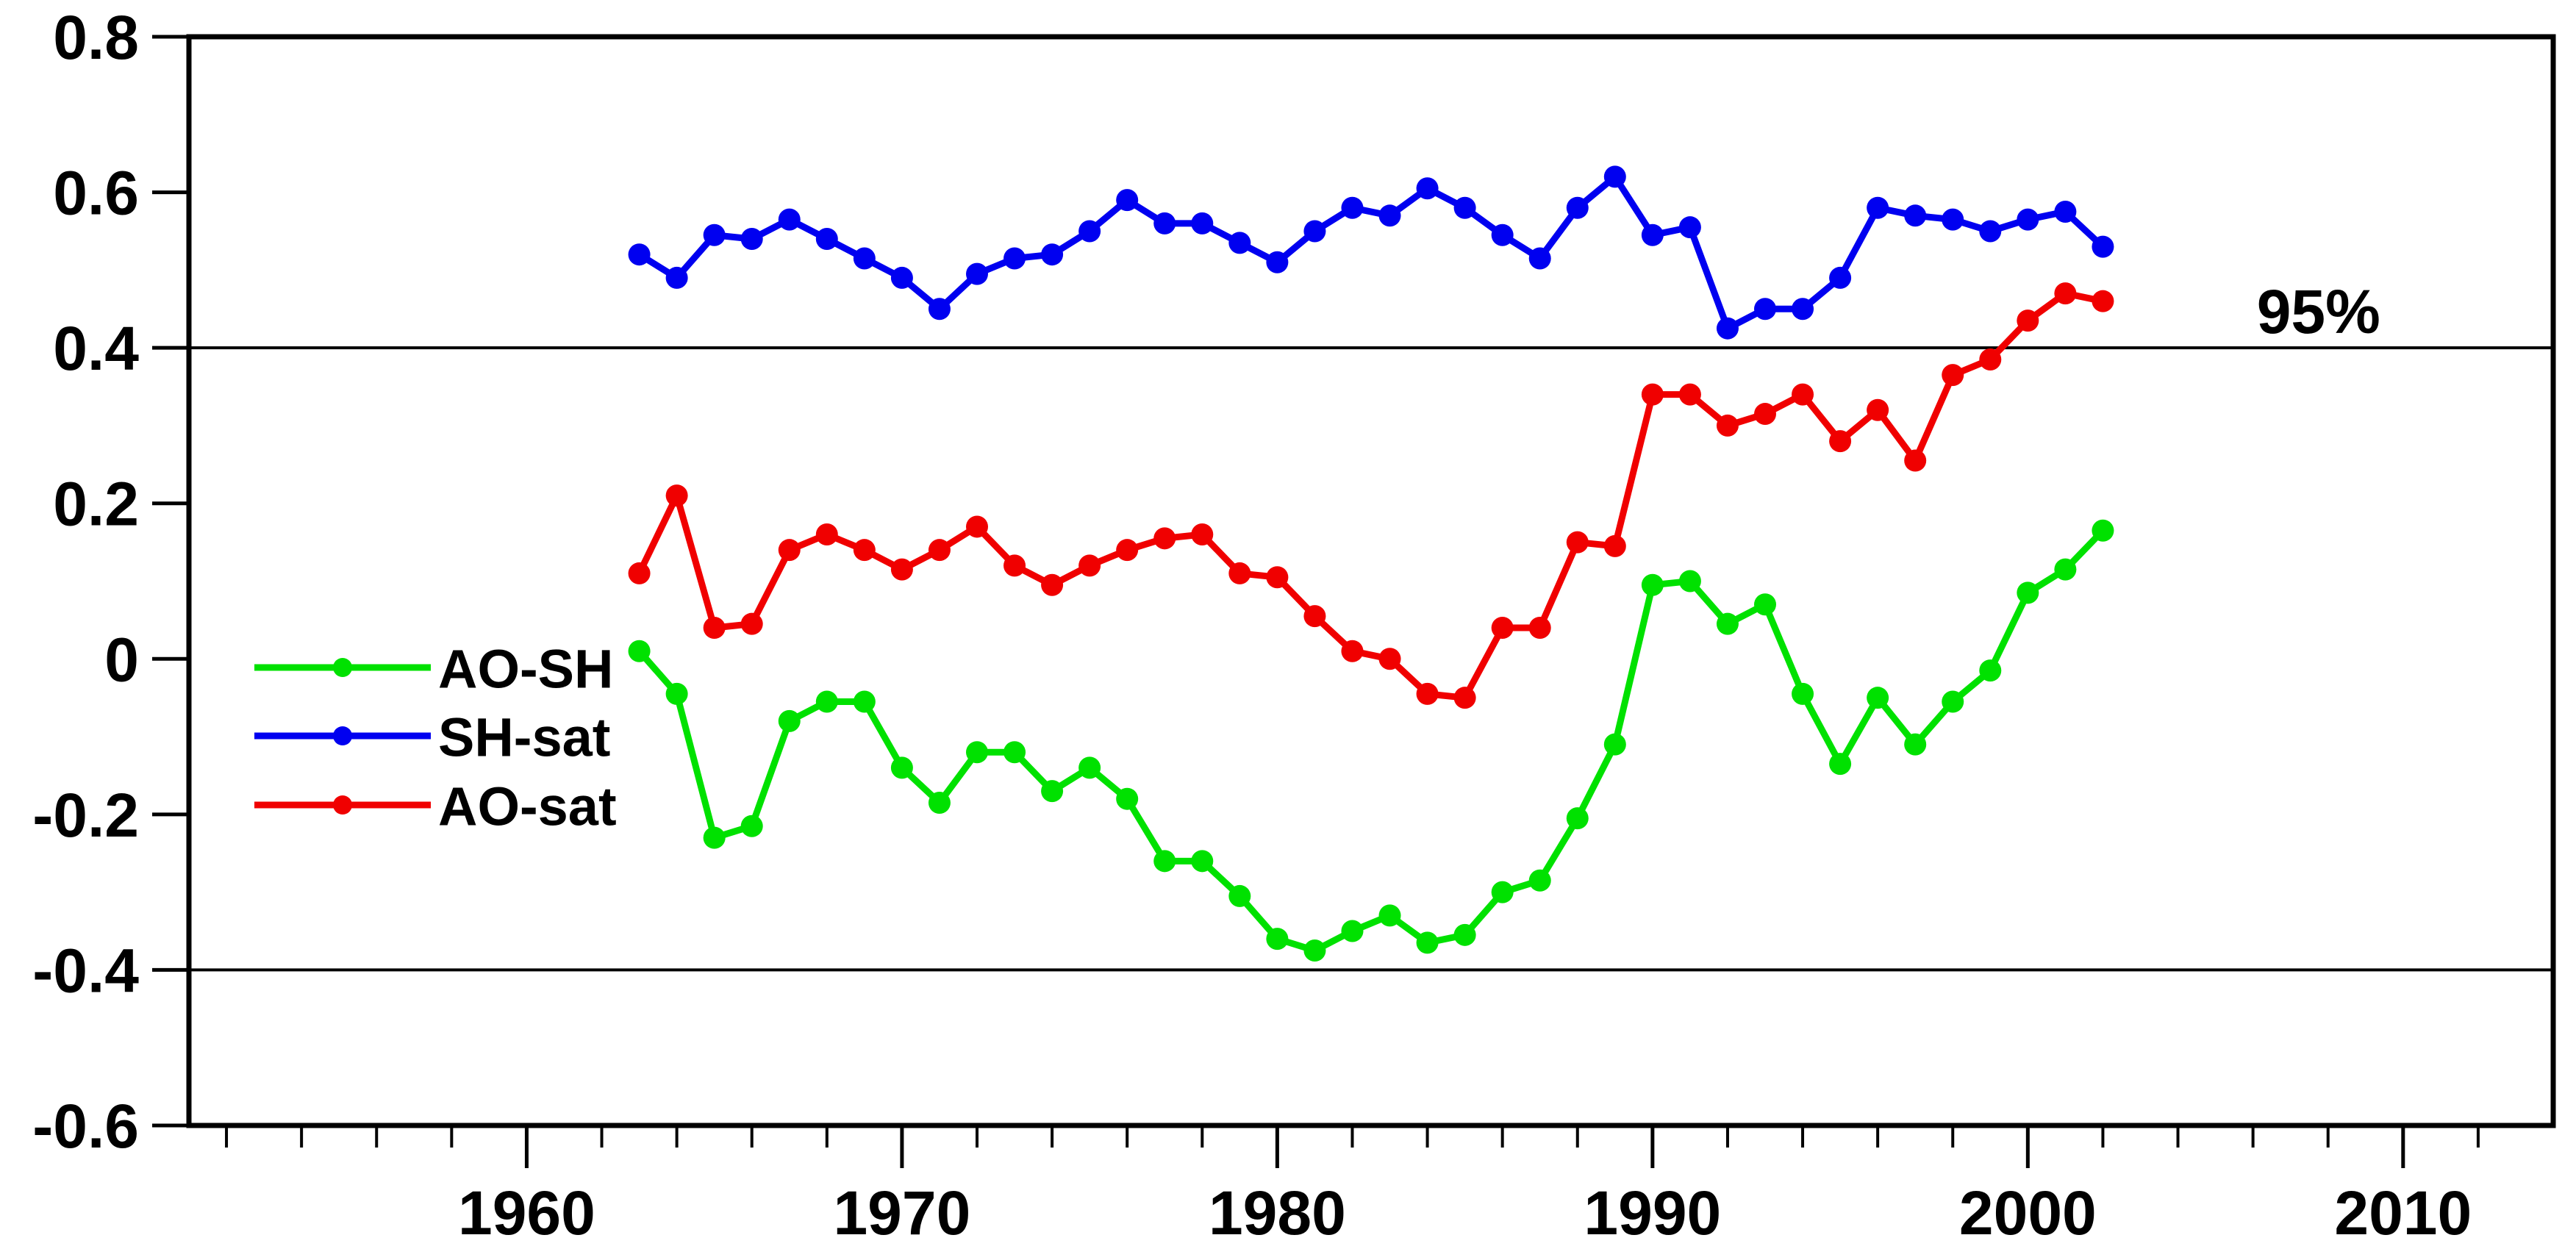 The image size is (2576, 1260). I want to click on legend-marker-AO-SH, so click(342, 667).